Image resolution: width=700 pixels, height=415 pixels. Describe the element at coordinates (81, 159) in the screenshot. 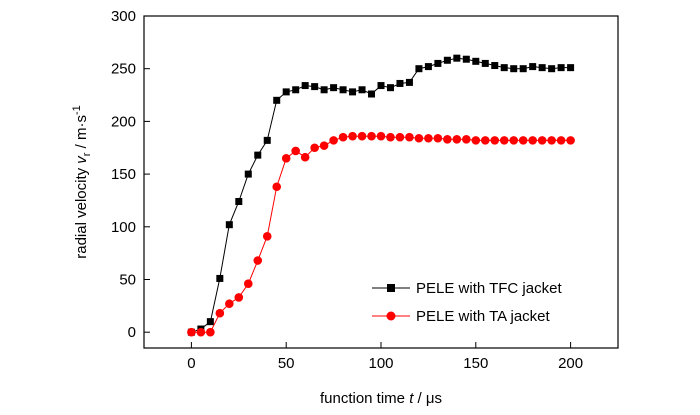

I see `y-axis-label-var: v` at that location.